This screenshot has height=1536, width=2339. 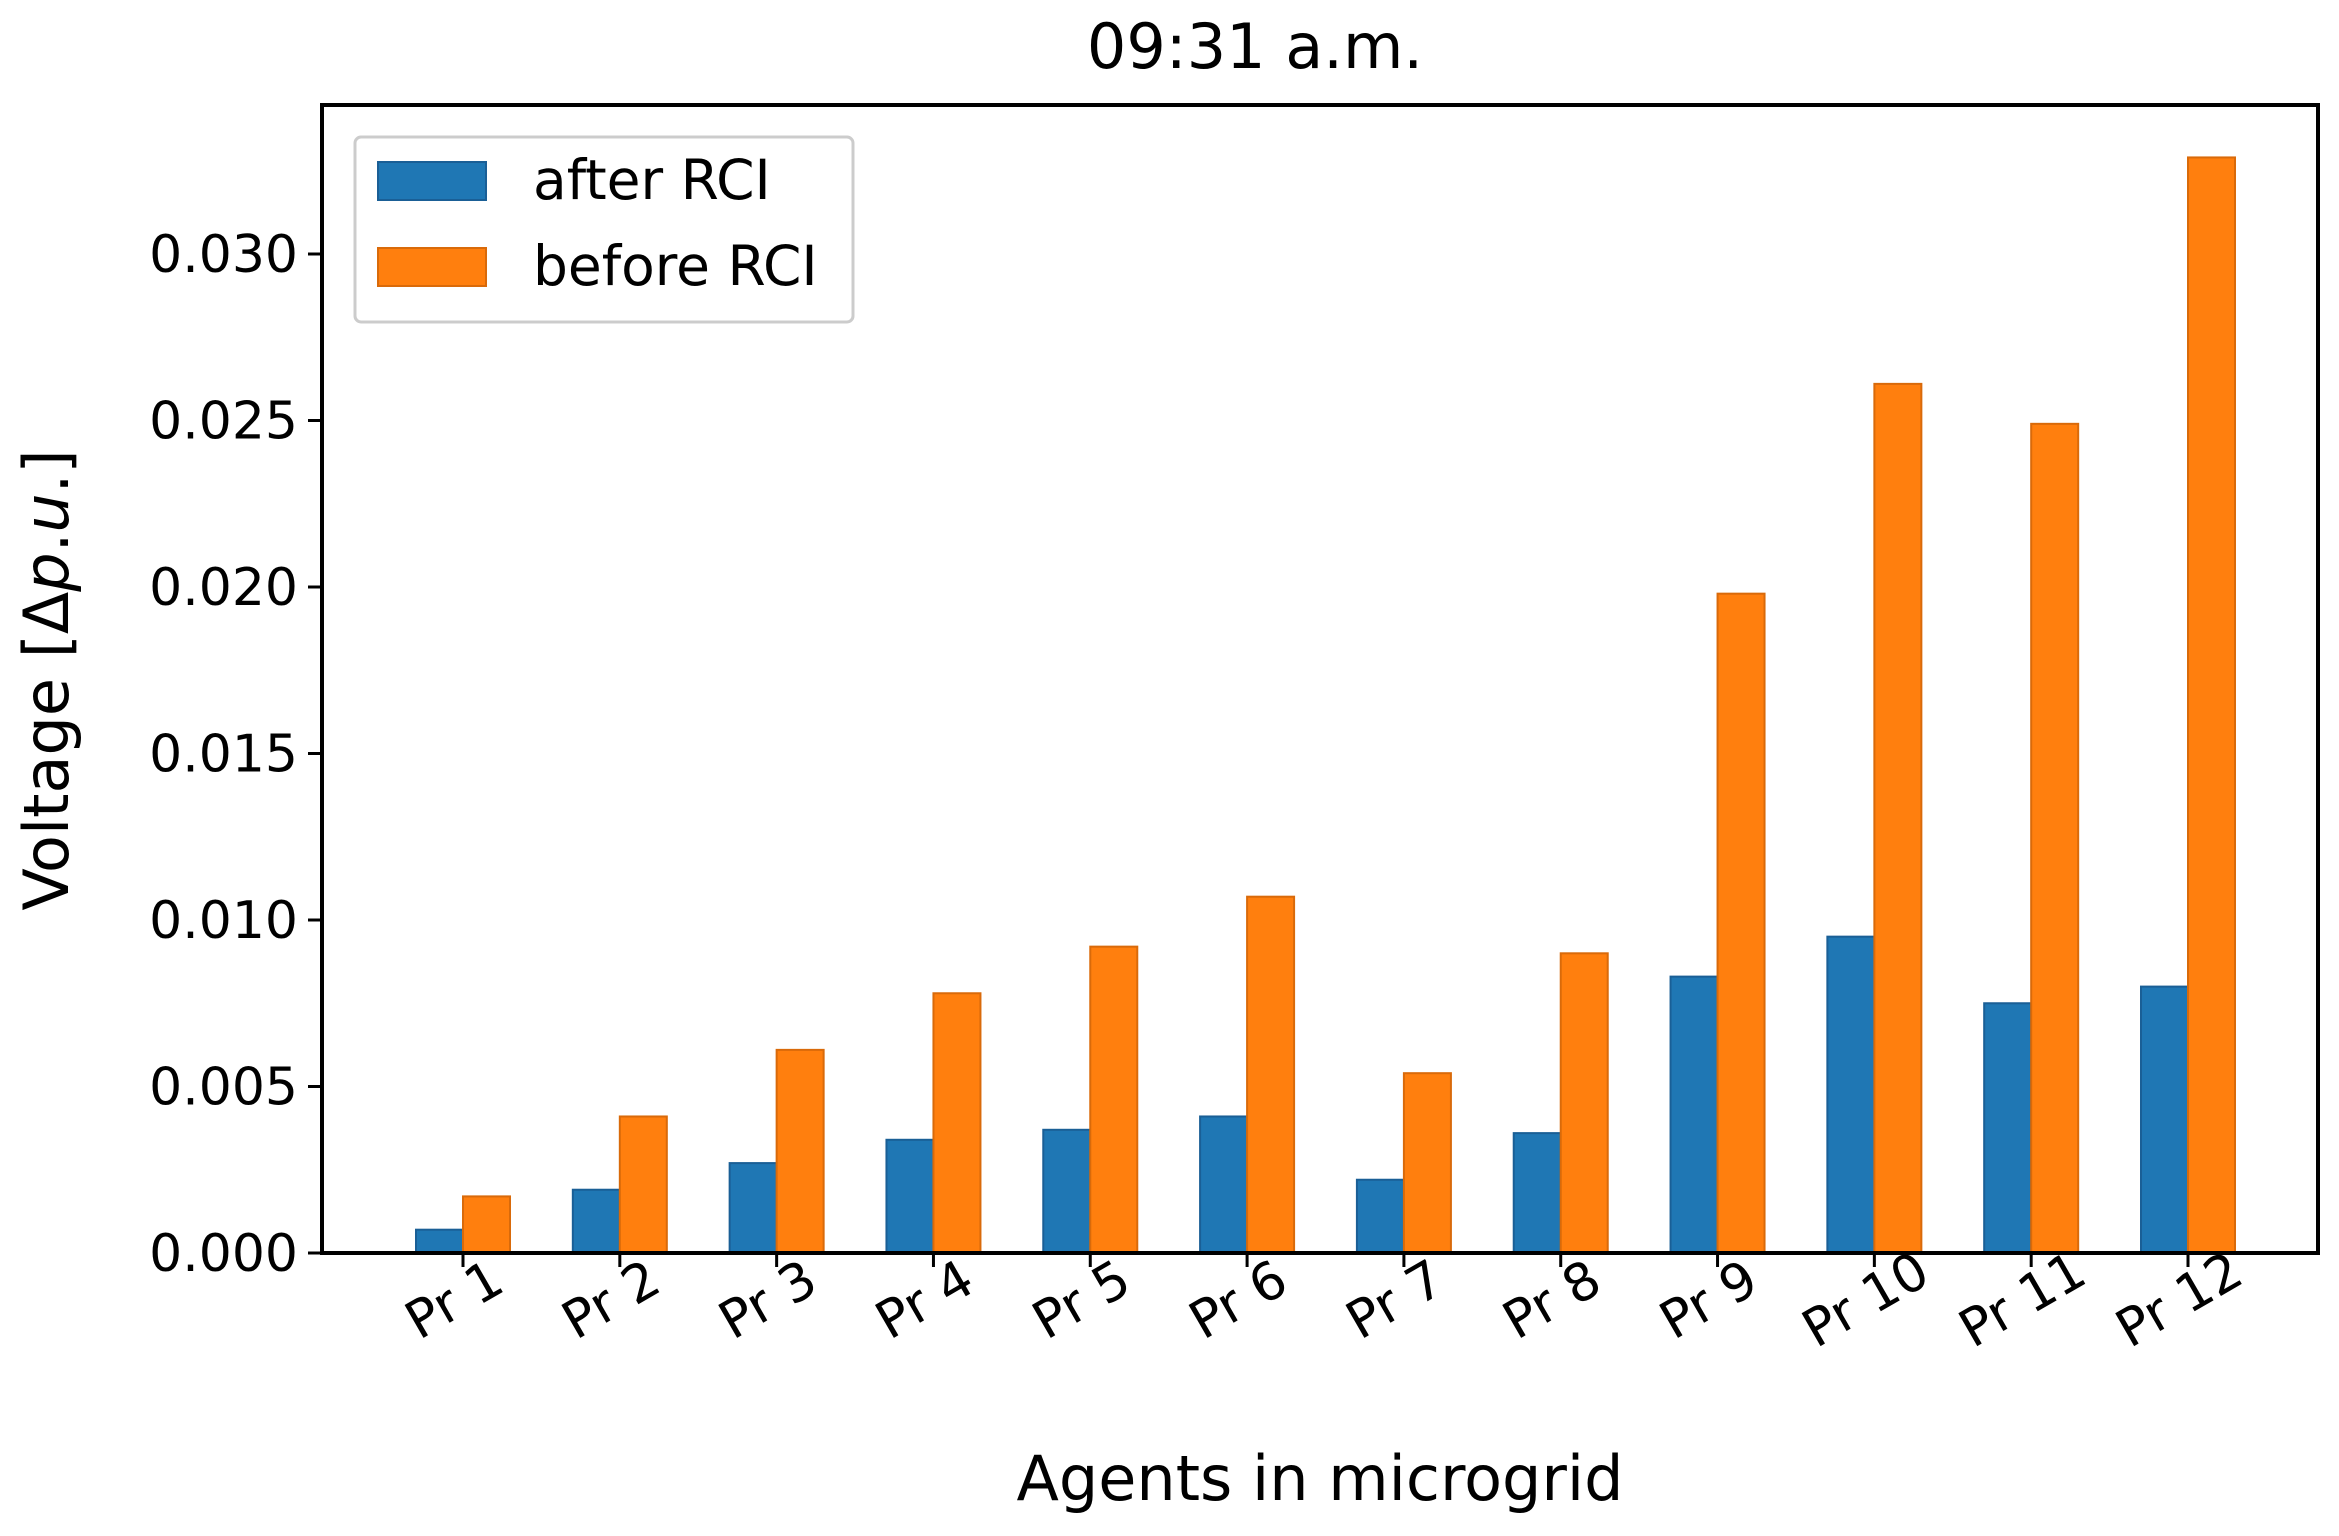 What do you see at coordinates (223, 422) in the screenshot?
I see `y-tick-label: 0.025` at bounding box center [223, 422].